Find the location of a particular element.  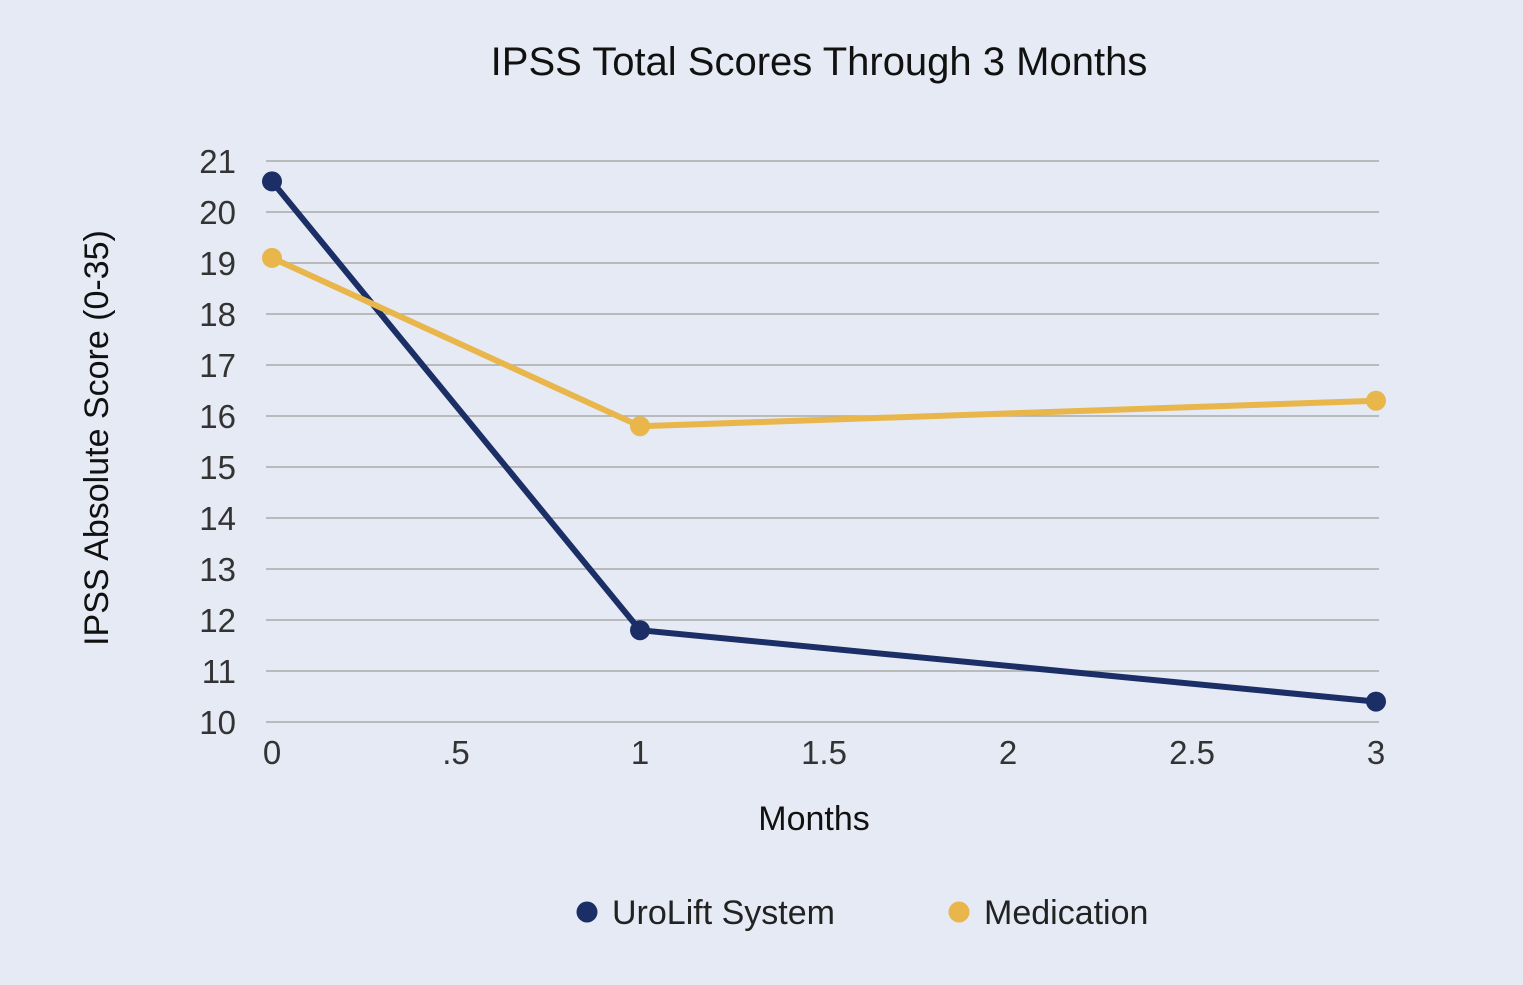

x-axis-ticks: 0 .5 1 1.5 2 2.5 3 is located at coordinates (824, 752).